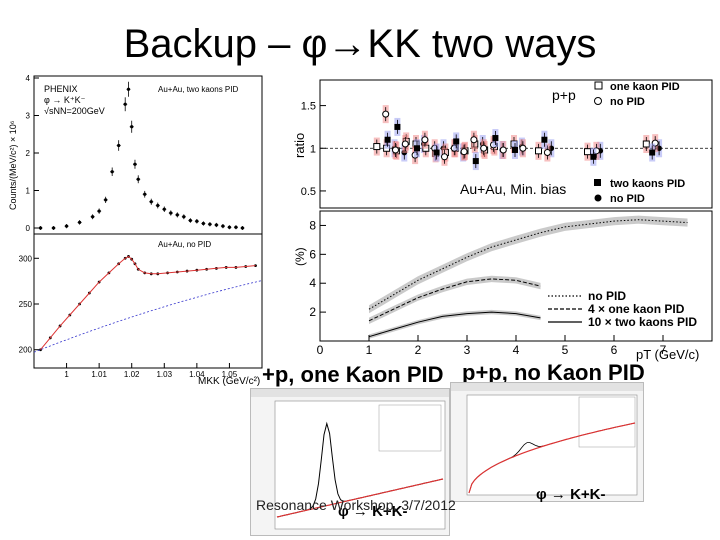 The width and height of the screenshot is (720, 540). I want to click on left-xtick-label: 1.04, so click(197, 374).